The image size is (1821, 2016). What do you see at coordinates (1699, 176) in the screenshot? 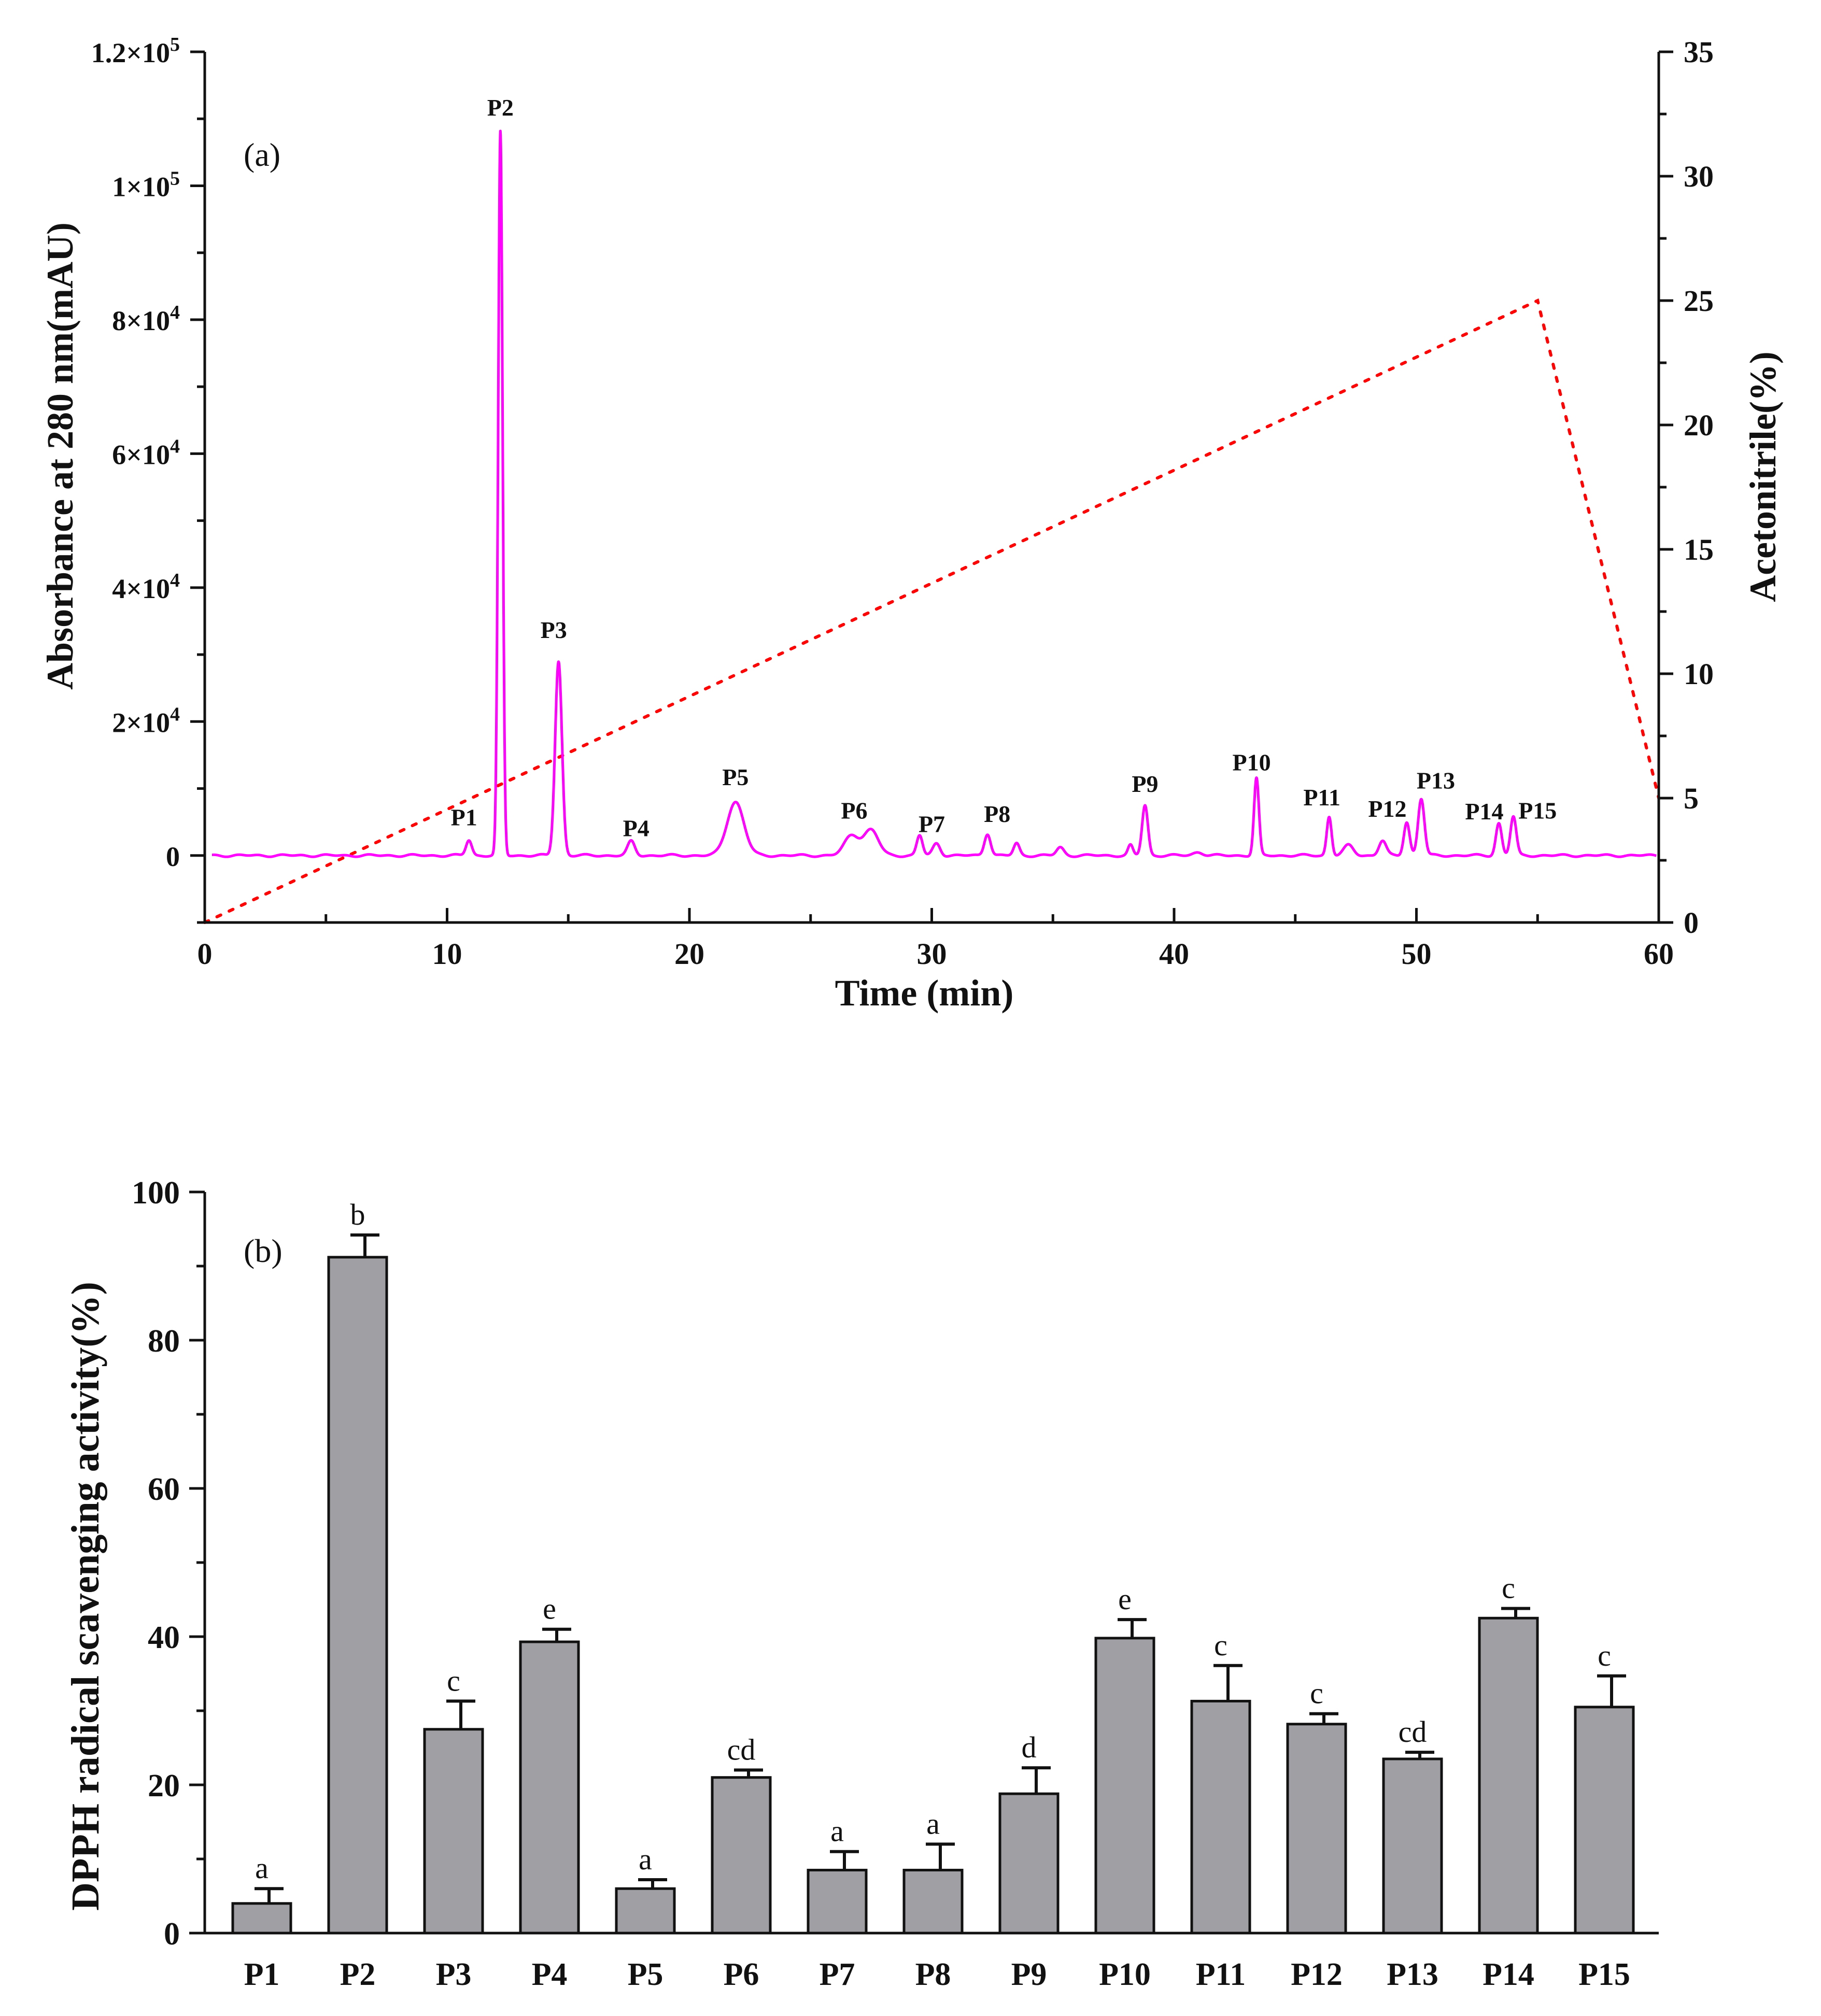
I see `acetonitrile-tick-label: 30` at bounding box center [1699, 176].